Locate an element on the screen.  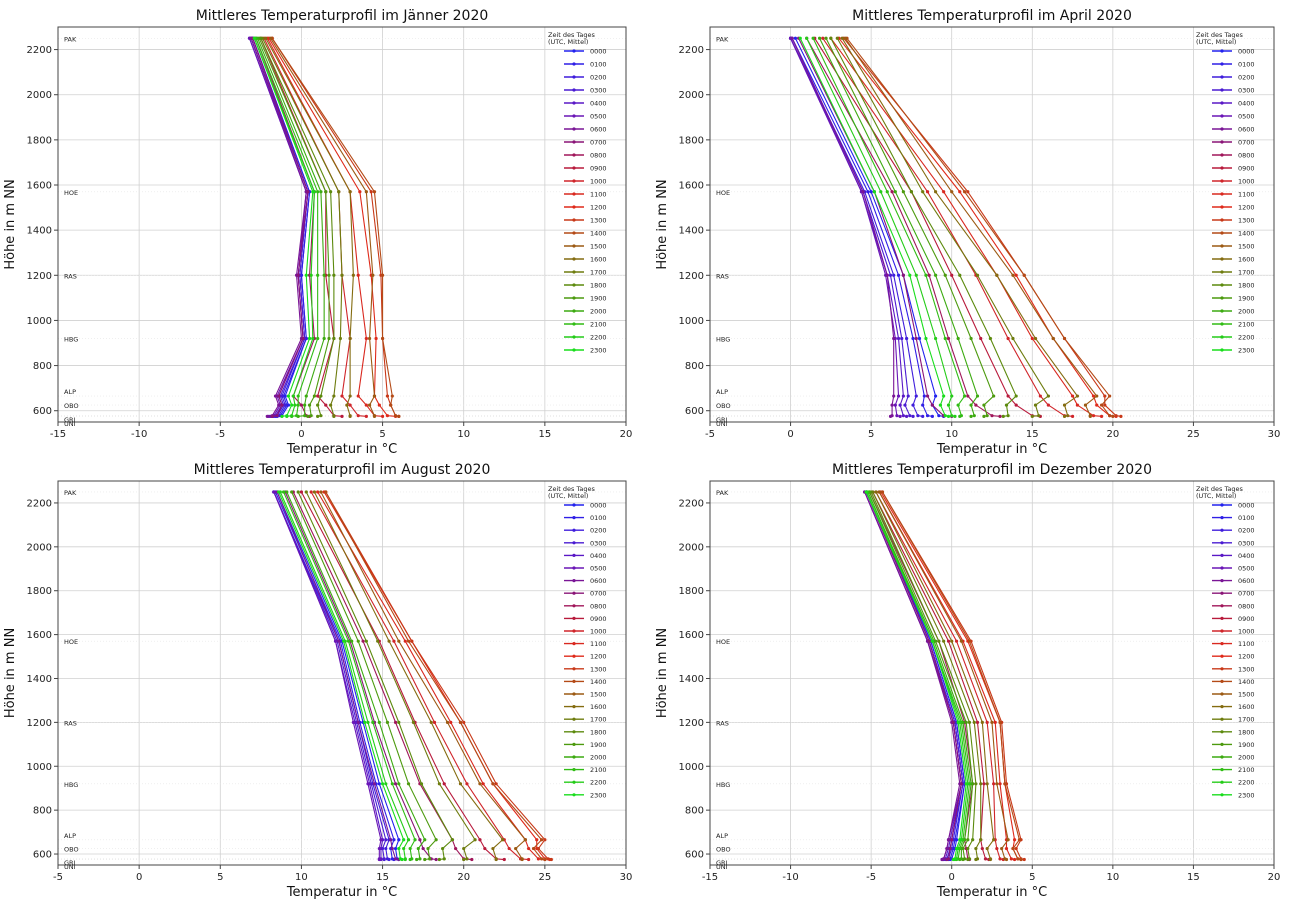
x-tick-label: 10 is located at coordinates (463, 434).